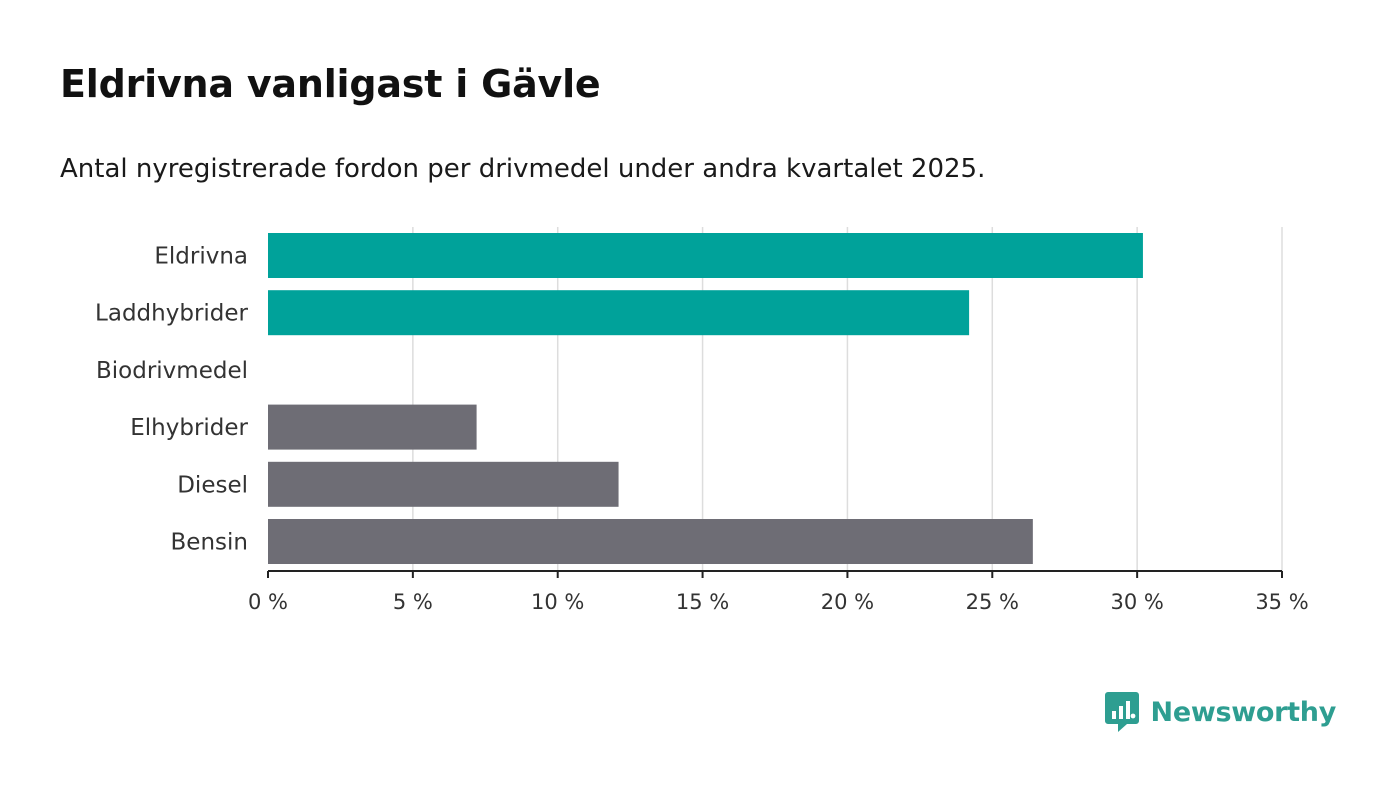 The width and height of the screenshot is (1400, 793). I want to click on category-label-eldrivna: Eldrivna, so click(201, 257).